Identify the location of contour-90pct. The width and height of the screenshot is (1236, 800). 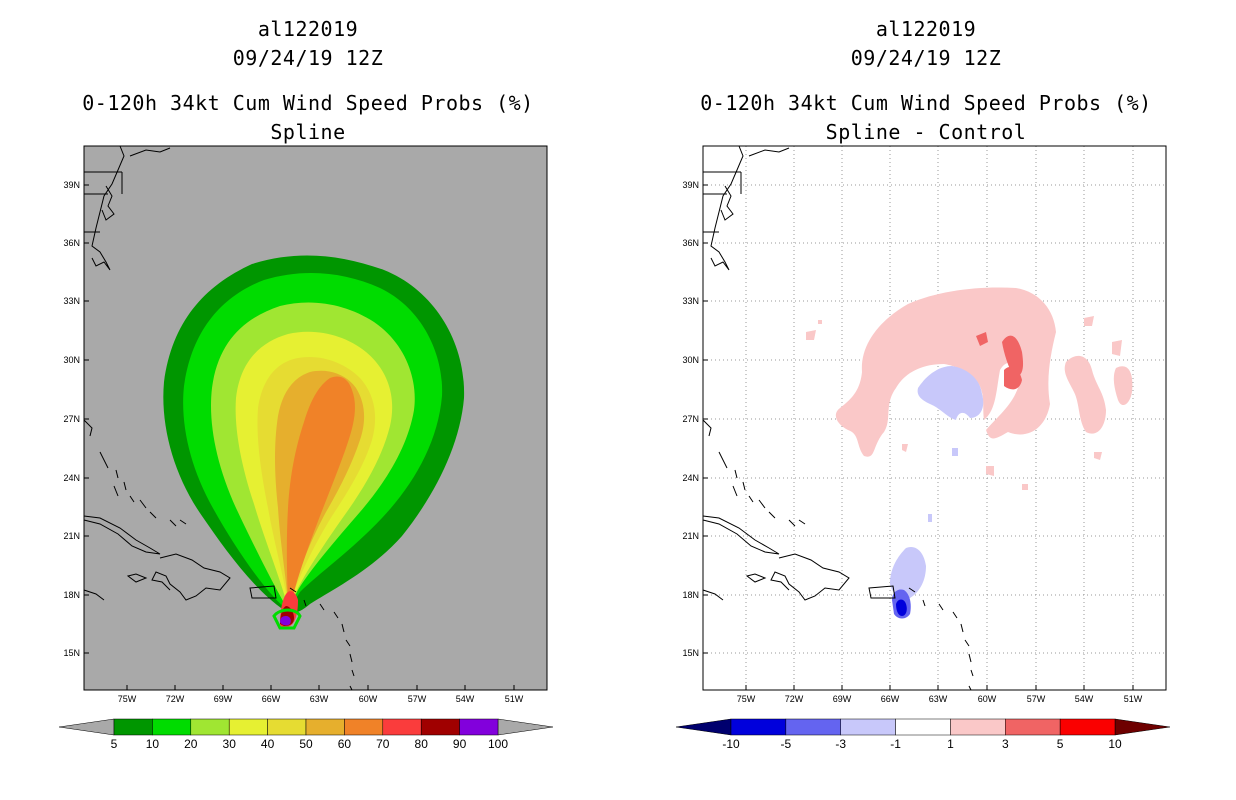
(285, 621).